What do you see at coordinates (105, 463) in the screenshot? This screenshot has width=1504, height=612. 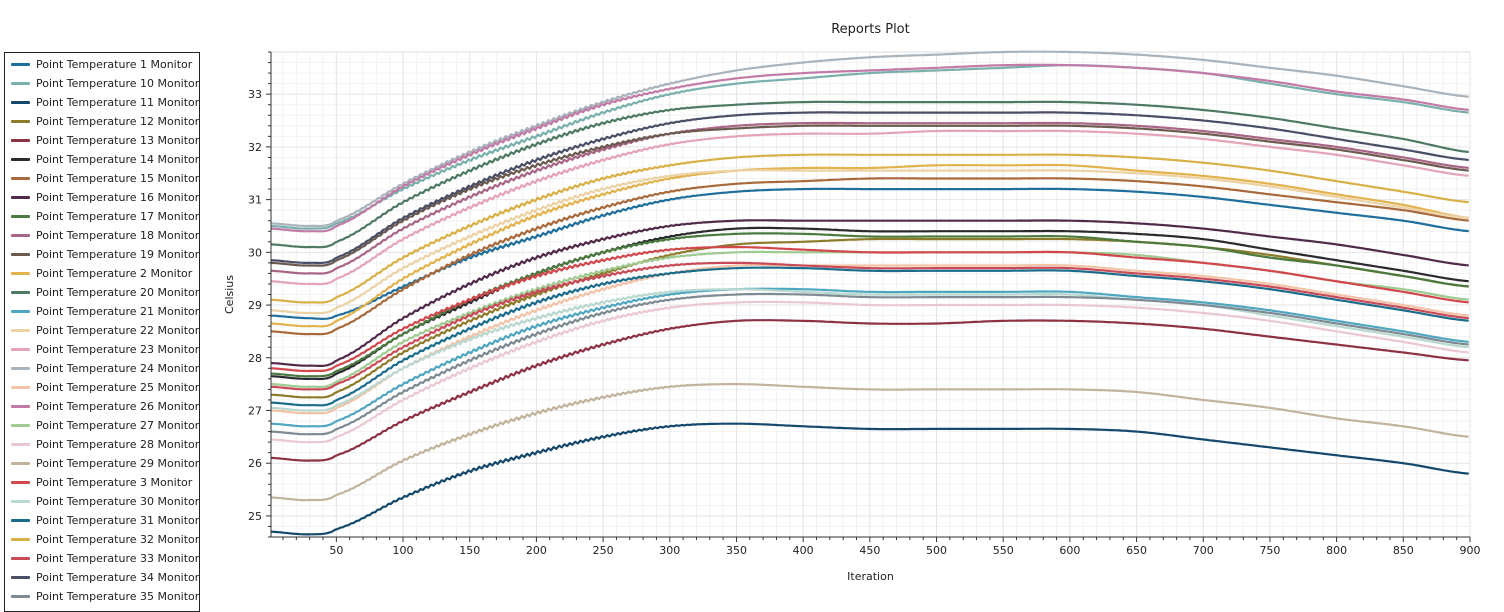 I see `legend-item: Point Temperature 29 Monitor` at bounding box center [105, 463].